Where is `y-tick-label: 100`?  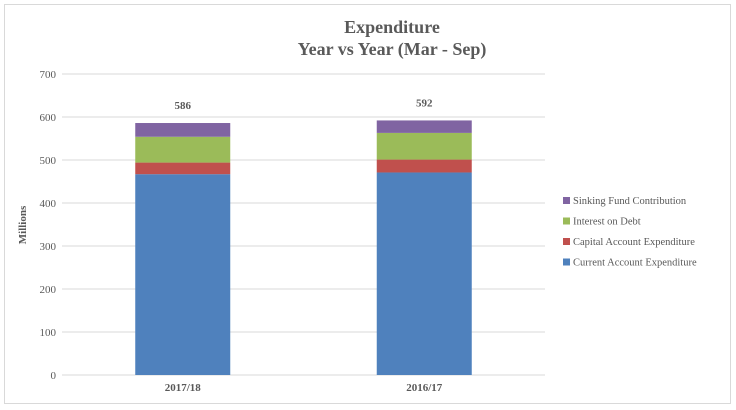
y-tick-label: 100 is located at coordinates (48, 333).